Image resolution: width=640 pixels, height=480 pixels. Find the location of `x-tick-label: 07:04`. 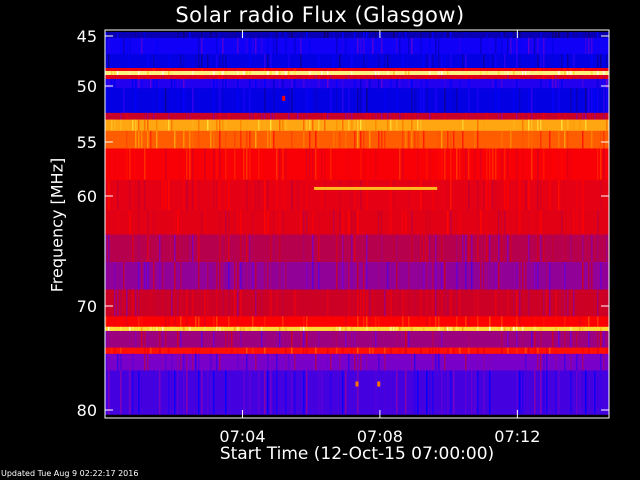

x-tick-label: 07:04 is located at coordinates (242, 436).